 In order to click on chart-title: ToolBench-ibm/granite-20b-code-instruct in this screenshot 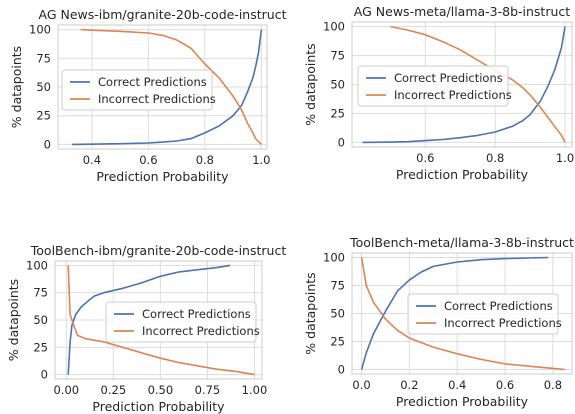, I will do `click(158, 250)`.